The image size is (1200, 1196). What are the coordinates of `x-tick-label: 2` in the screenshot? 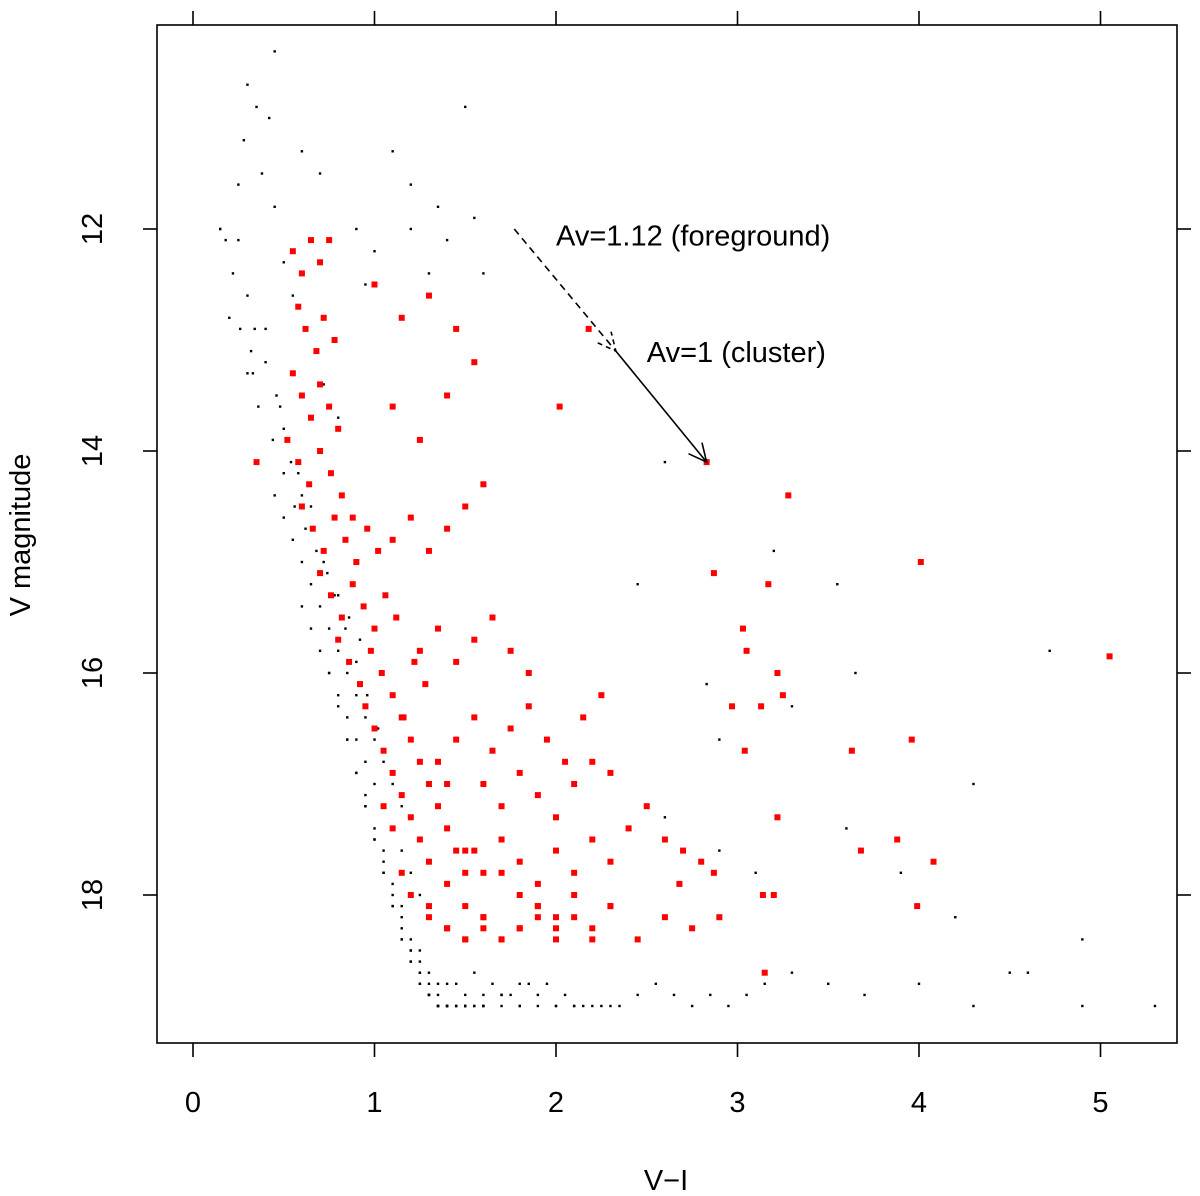 It's located at (556, 1103).